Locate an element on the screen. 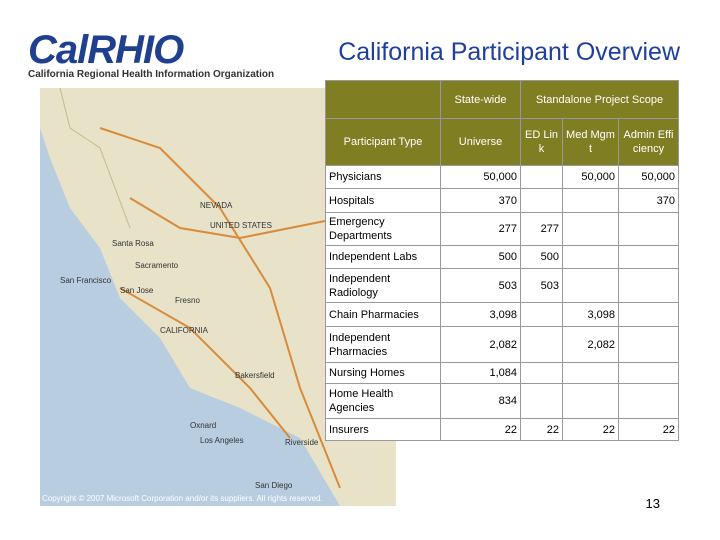  type-cell: Physicians is located at coordinates (383, 177).